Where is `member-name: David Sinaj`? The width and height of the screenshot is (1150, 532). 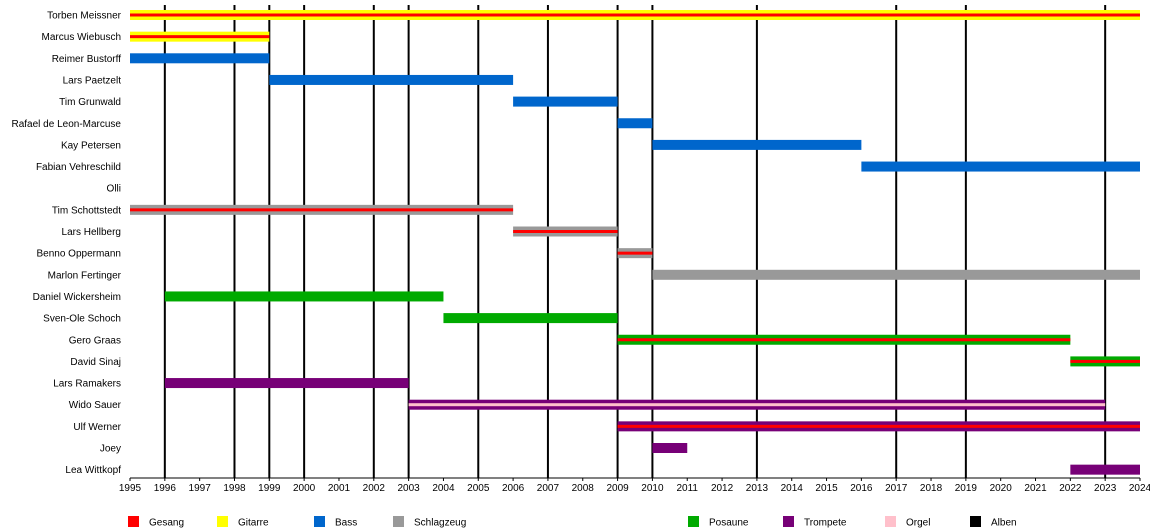
member-name: David Sinaj is located at coordinates (95, 362).